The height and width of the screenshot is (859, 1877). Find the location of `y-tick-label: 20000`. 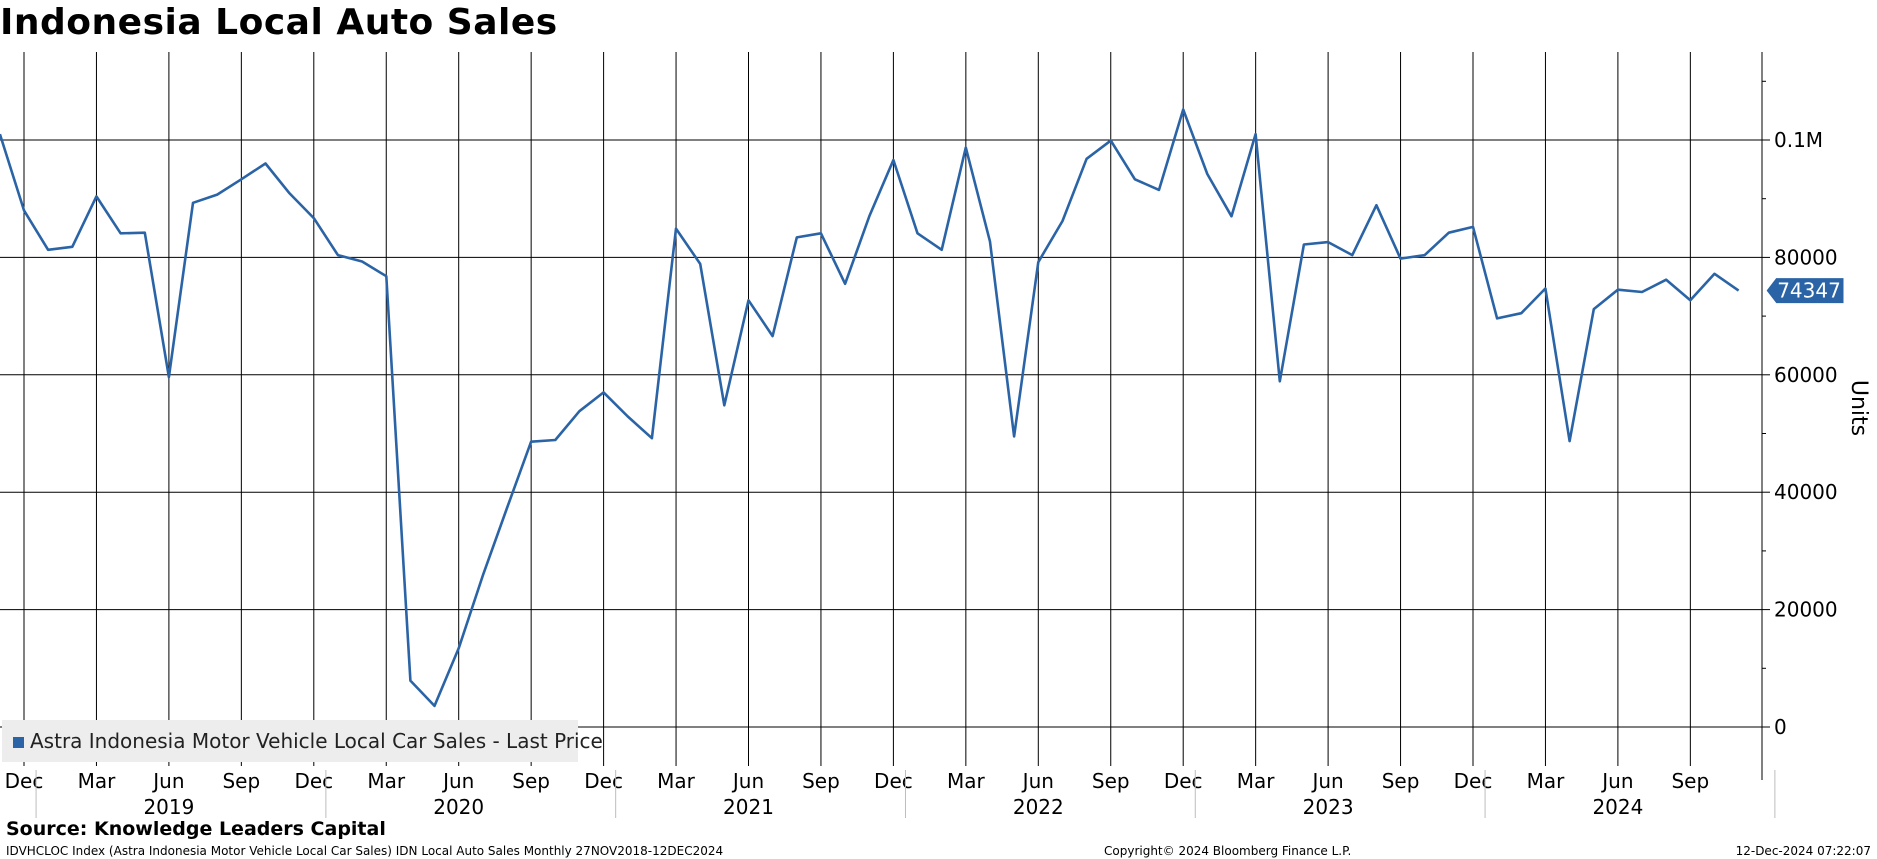

y-tick-label: 20000 is located at coordinates (1806, 610).